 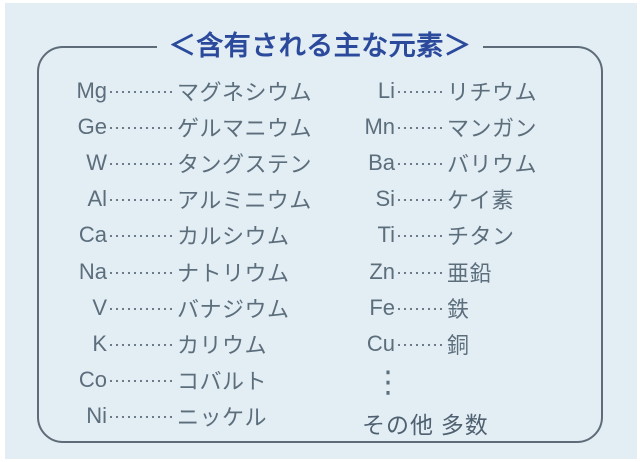 I want to click on element-symbol: Fe, so click(x=382, y=307).